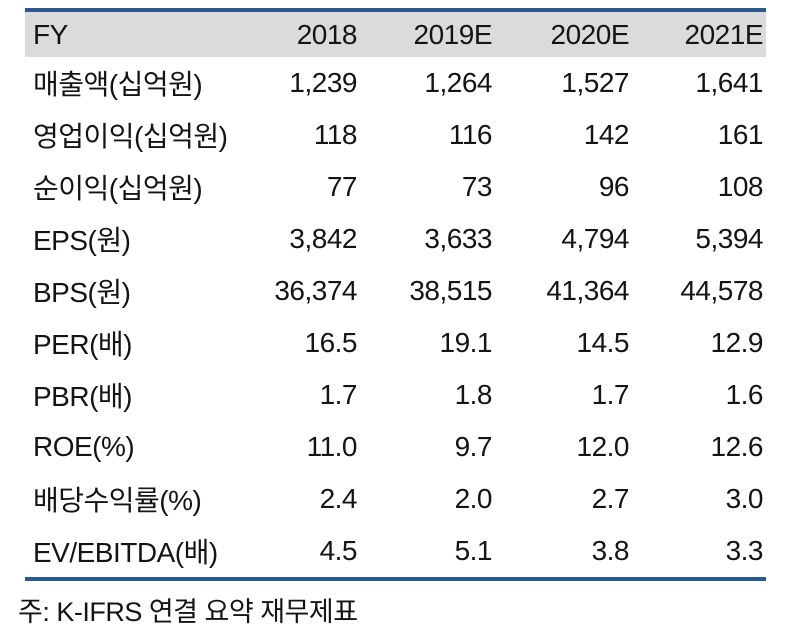 This screenshot has height=638, width=787. What do you see at coordinates (395, 10) in the screenshot?
I see `table-top-rule` at bounding box center [395, 10].